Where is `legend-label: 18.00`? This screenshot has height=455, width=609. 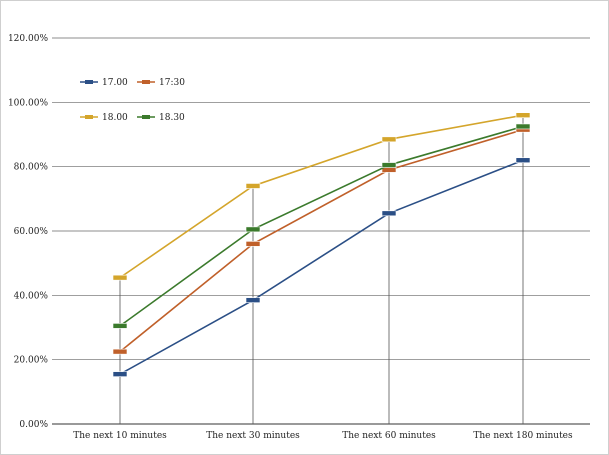
legend-label: 18.00 is located at coordinates (115, 118).